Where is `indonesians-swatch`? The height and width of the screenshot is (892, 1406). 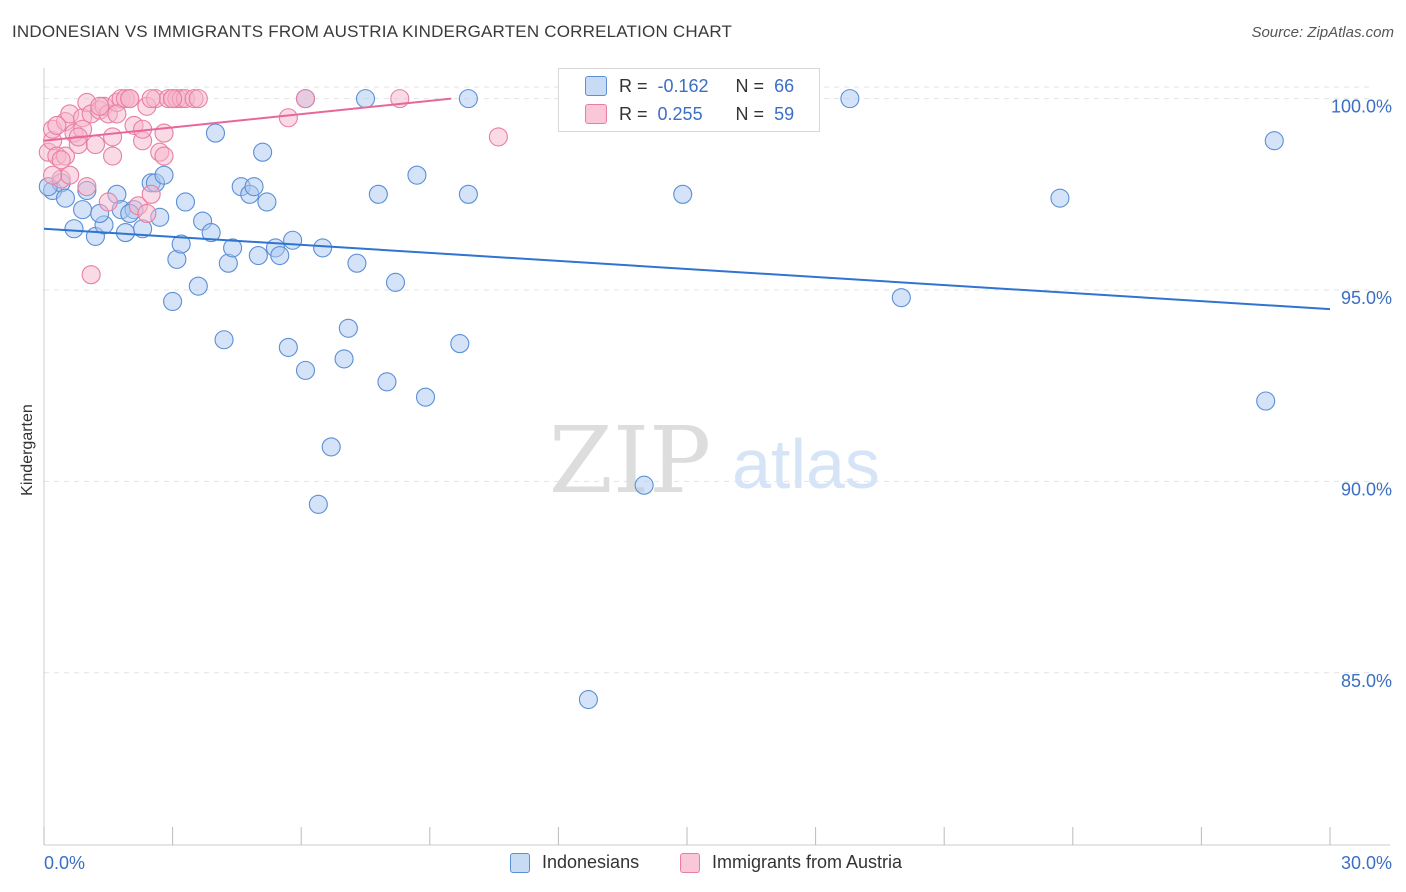
indonesians-swatch is located at coordinates (520, 862).